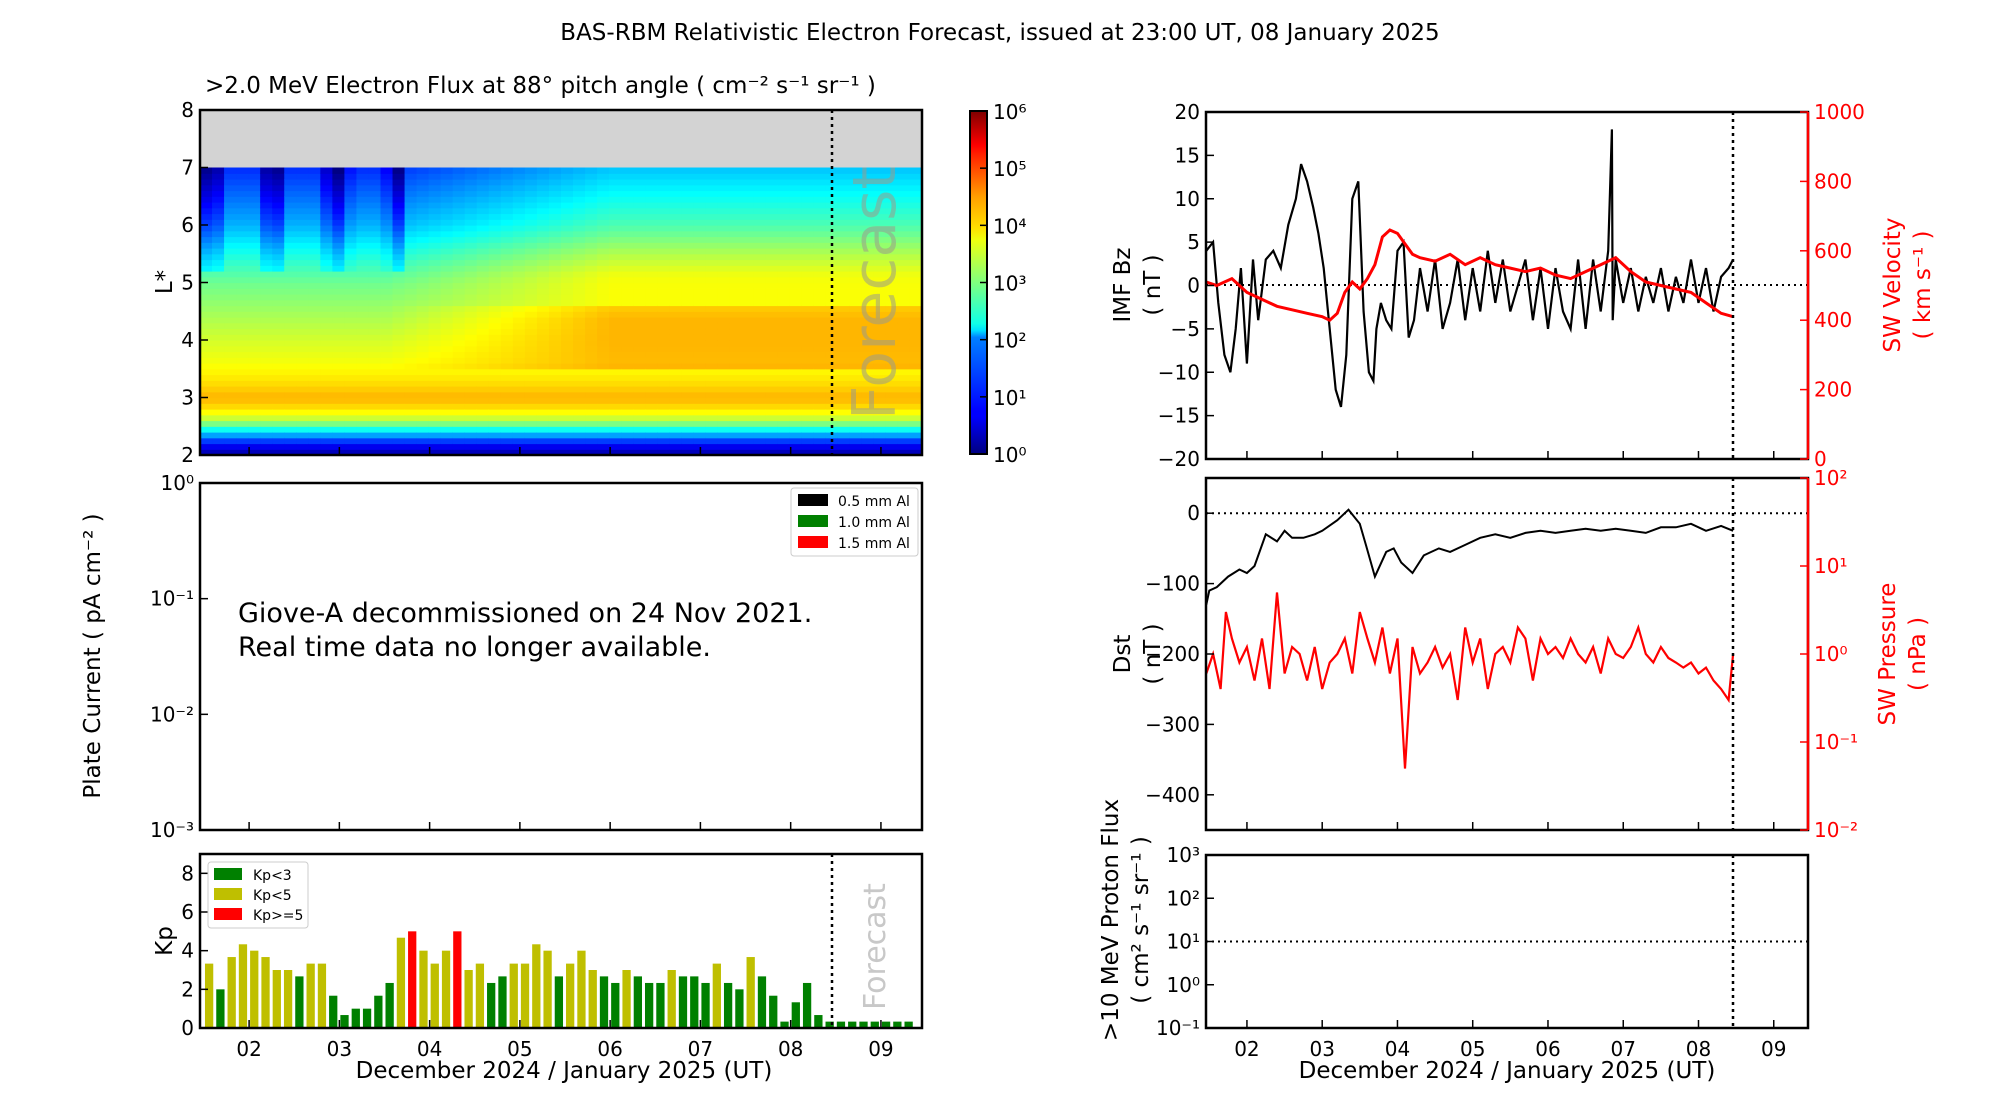  What do you see at coordinates (852, 1024) in the screenshot?
I see `kp-forecast-bar` at bounding box center [852, 1024].